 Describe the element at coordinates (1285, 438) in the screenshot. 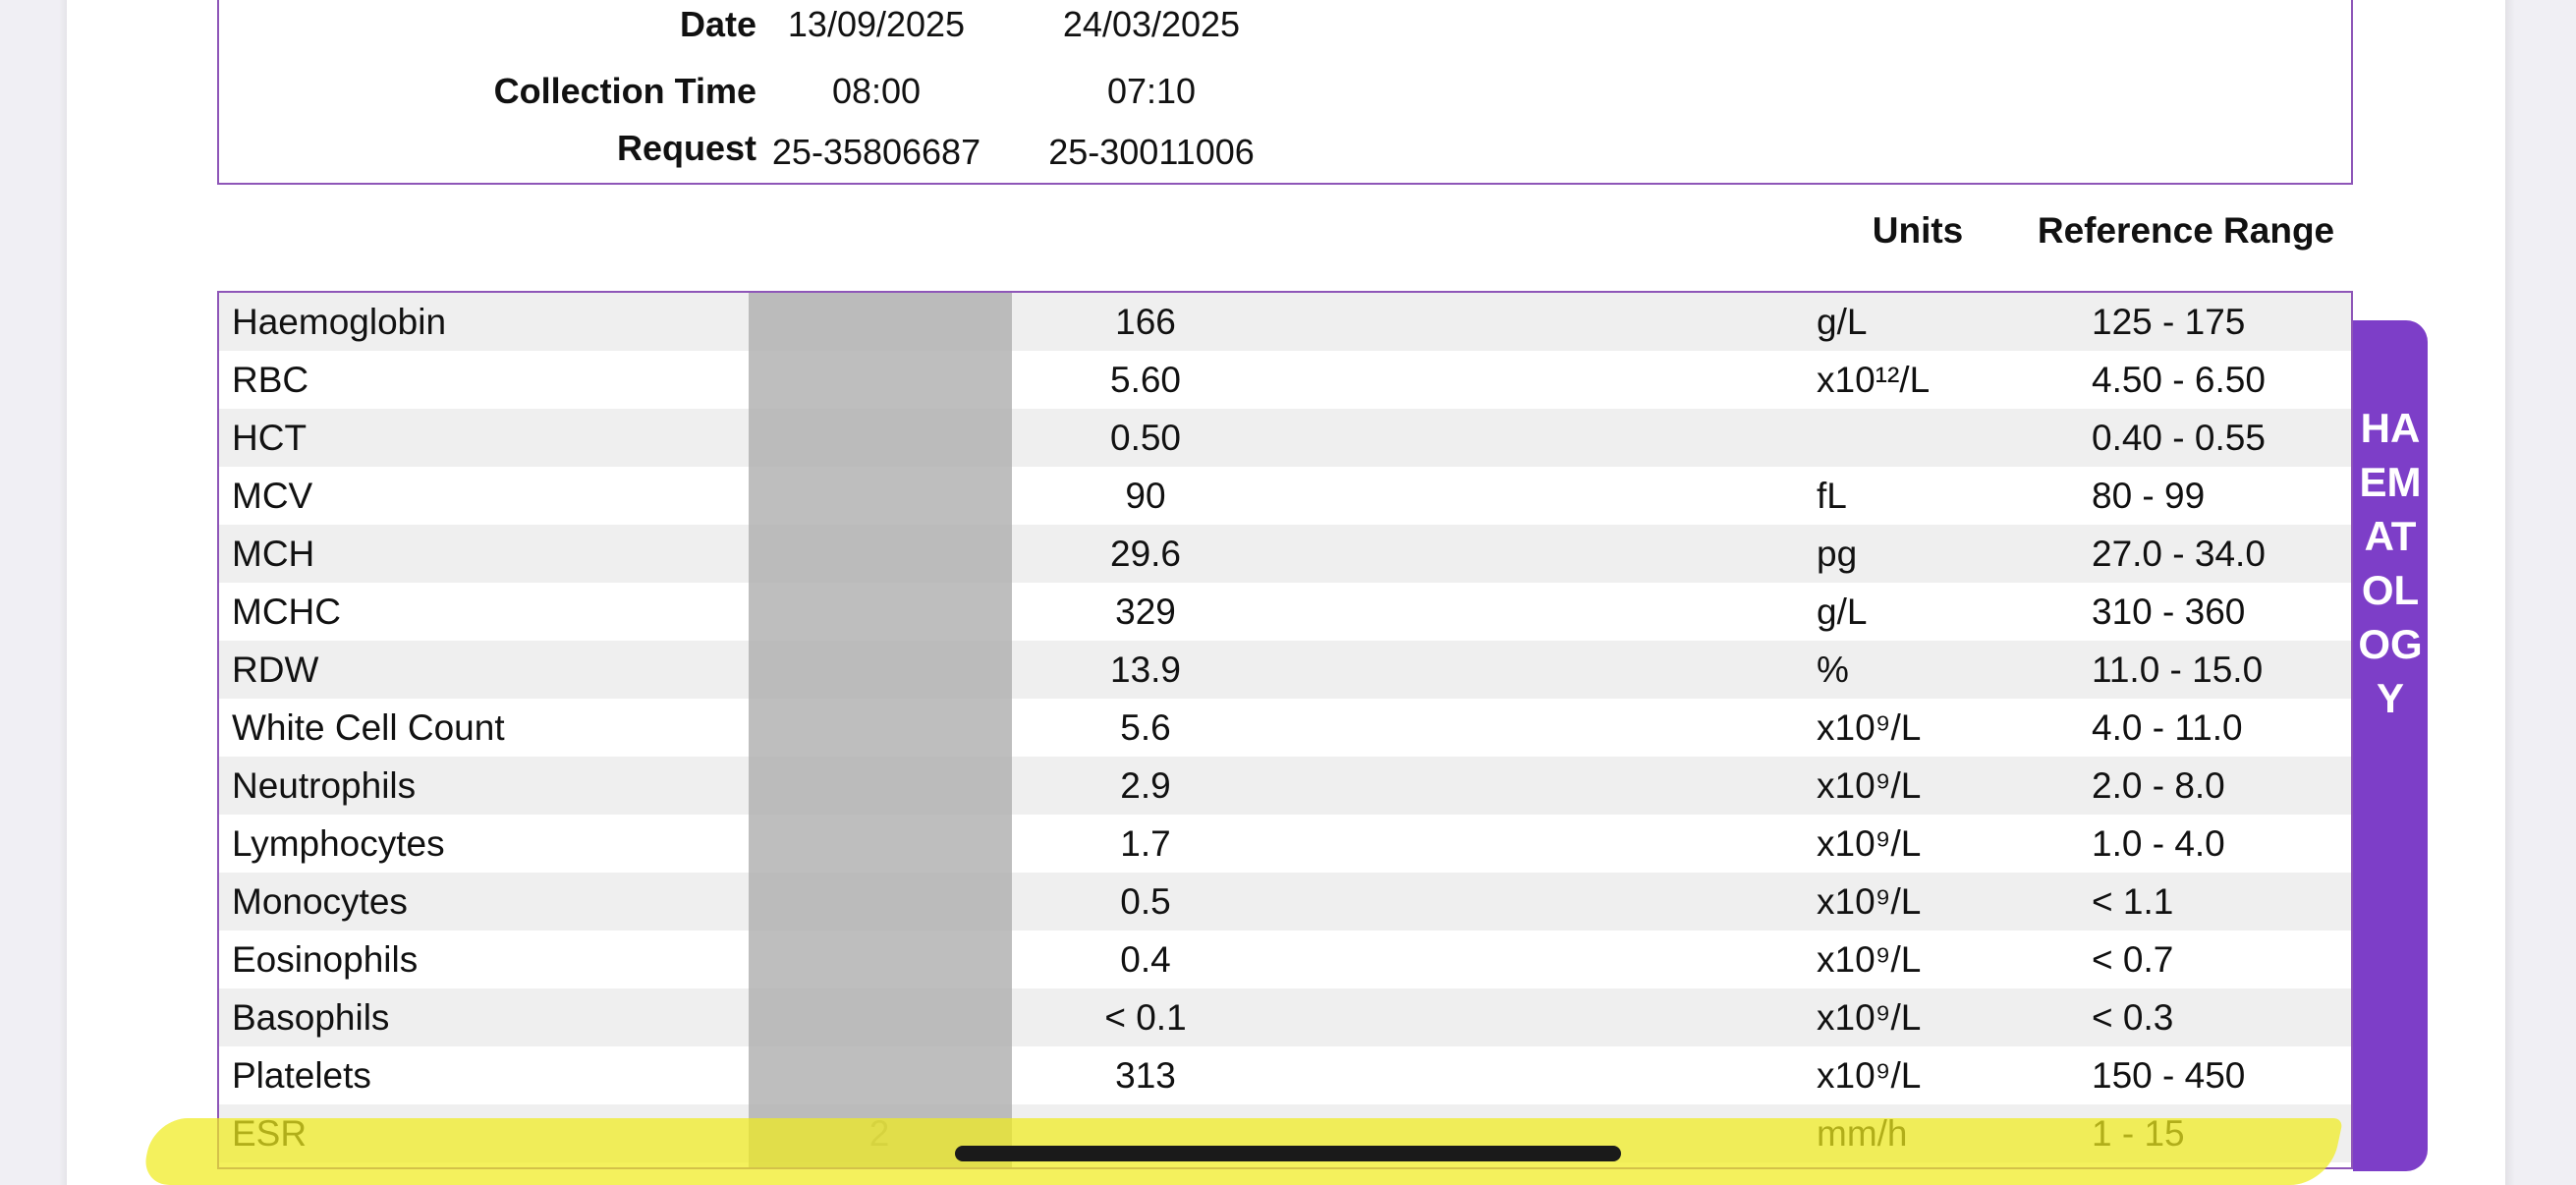

I see `table-row: HCT 0.50 0.40 - 0.55` at that location.